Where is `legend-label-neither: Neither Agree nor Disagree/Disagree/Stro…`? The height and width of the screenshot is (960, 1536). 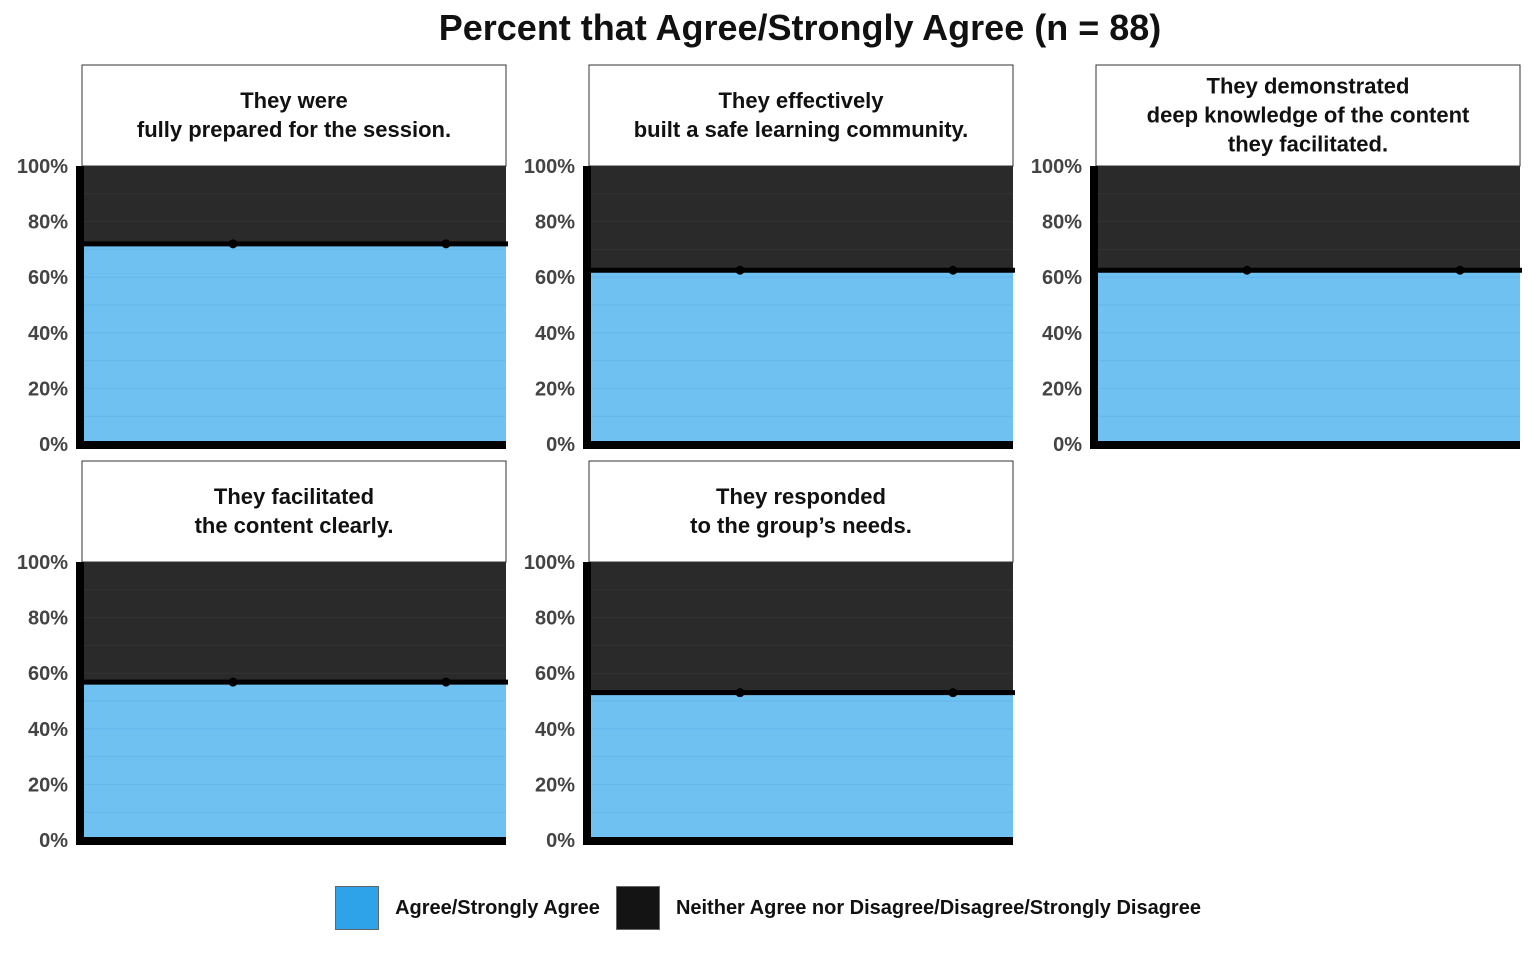 legend-label-neither: Neither Agree nor Disagree/Disagree/Stro… is located at coordinates (938, 907).